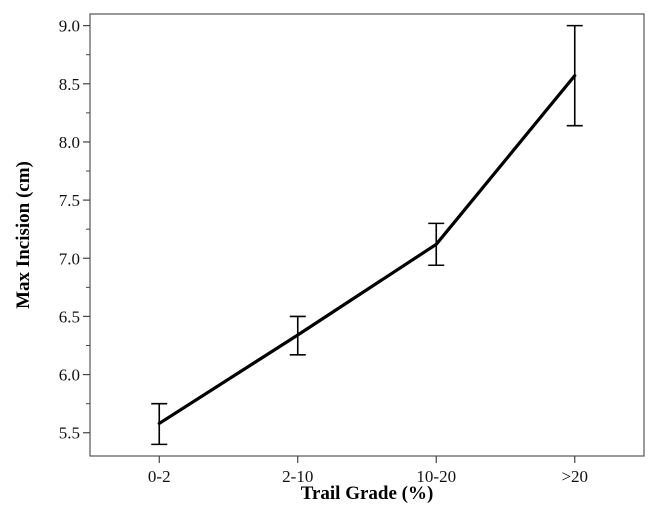 Image resolution: width=656 pixels, height=508 pixels. What do you see at coordinates (74, 230) in the screenshot?
I see `y-axis: 5.5 6.0 6.5 7.0 7.5 8.0 8.5 9.0` at bounding box center [74, 230].